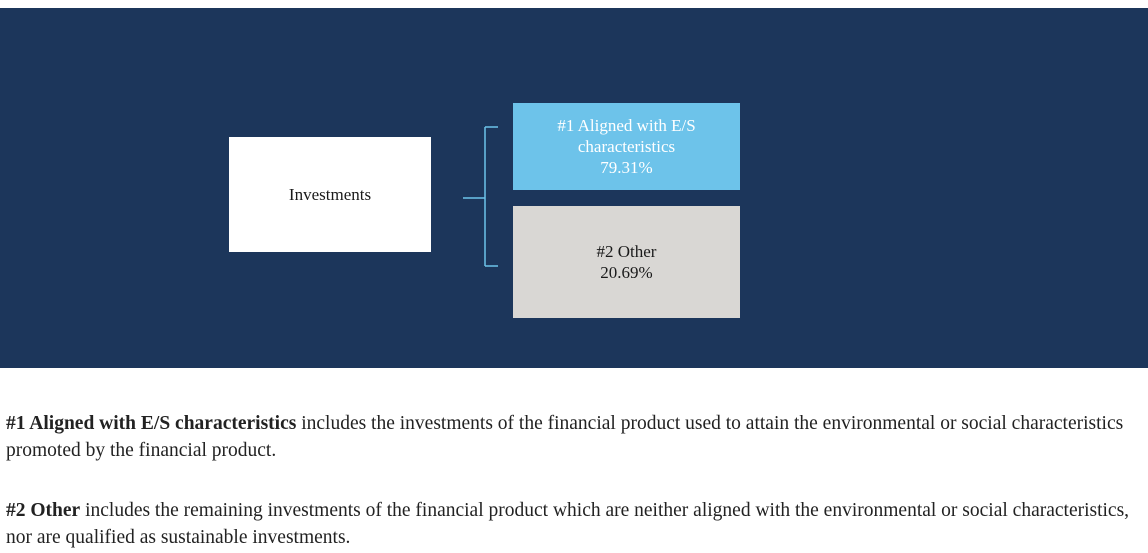 The image size is (1148, 553). Describe the element at coordinates (626, 251) in the screenshot. I see `node-label: #2 Other` at that location.